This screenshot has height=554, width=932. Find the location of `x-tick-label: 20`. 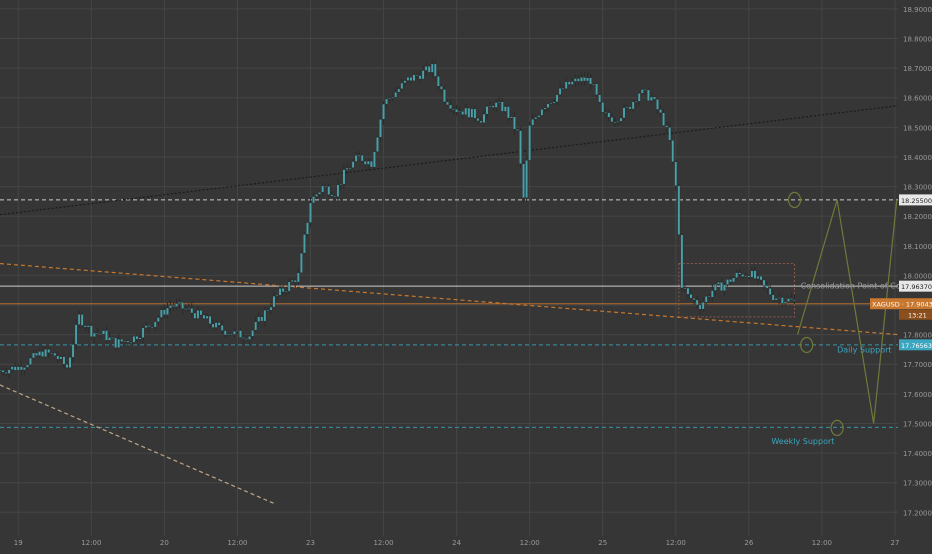

x-tick-label: 20 is located at coordinates (164, 543).